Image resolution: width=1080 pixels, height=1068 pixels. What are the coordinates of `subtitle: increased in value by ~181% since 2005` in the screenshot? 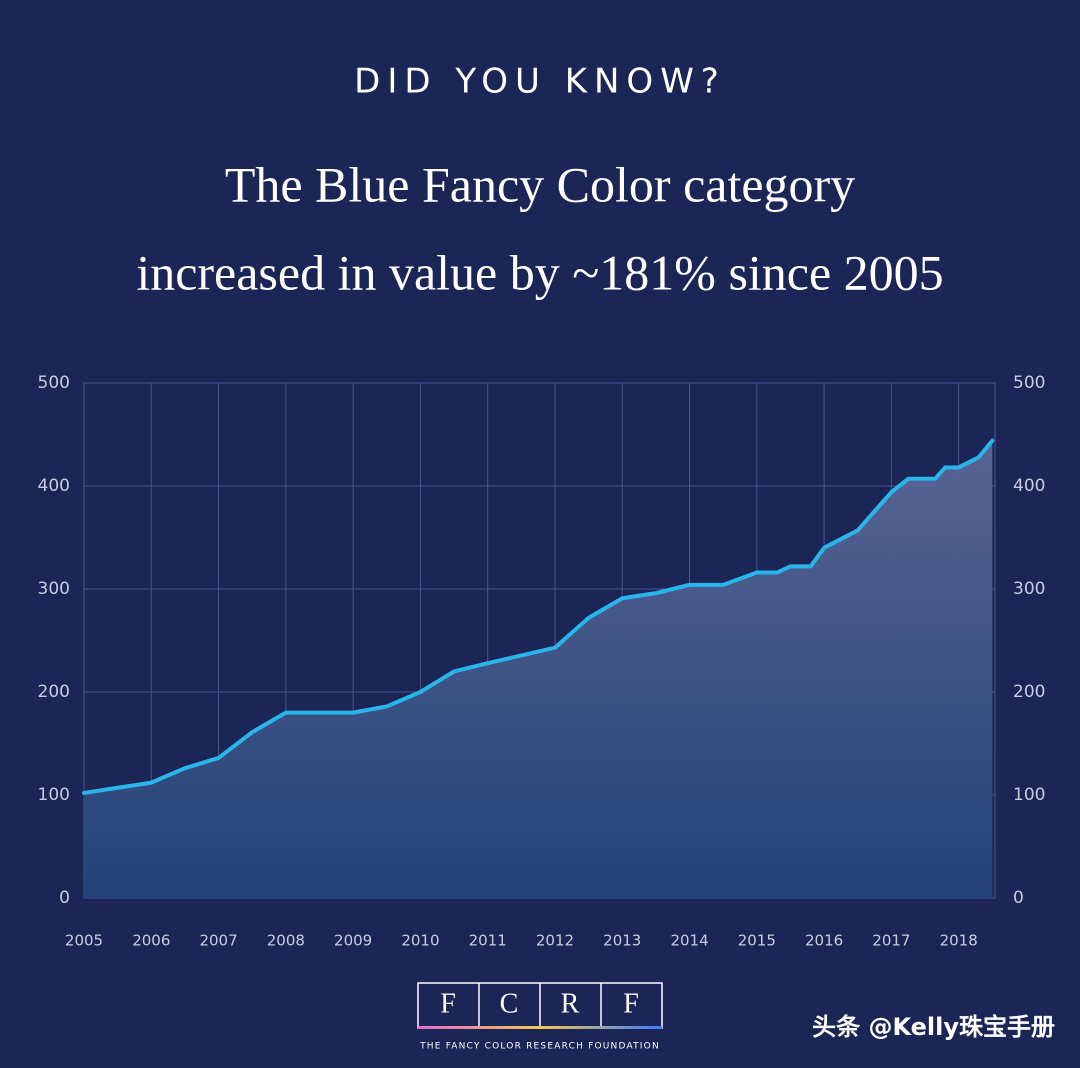 It's located at (539, 272).